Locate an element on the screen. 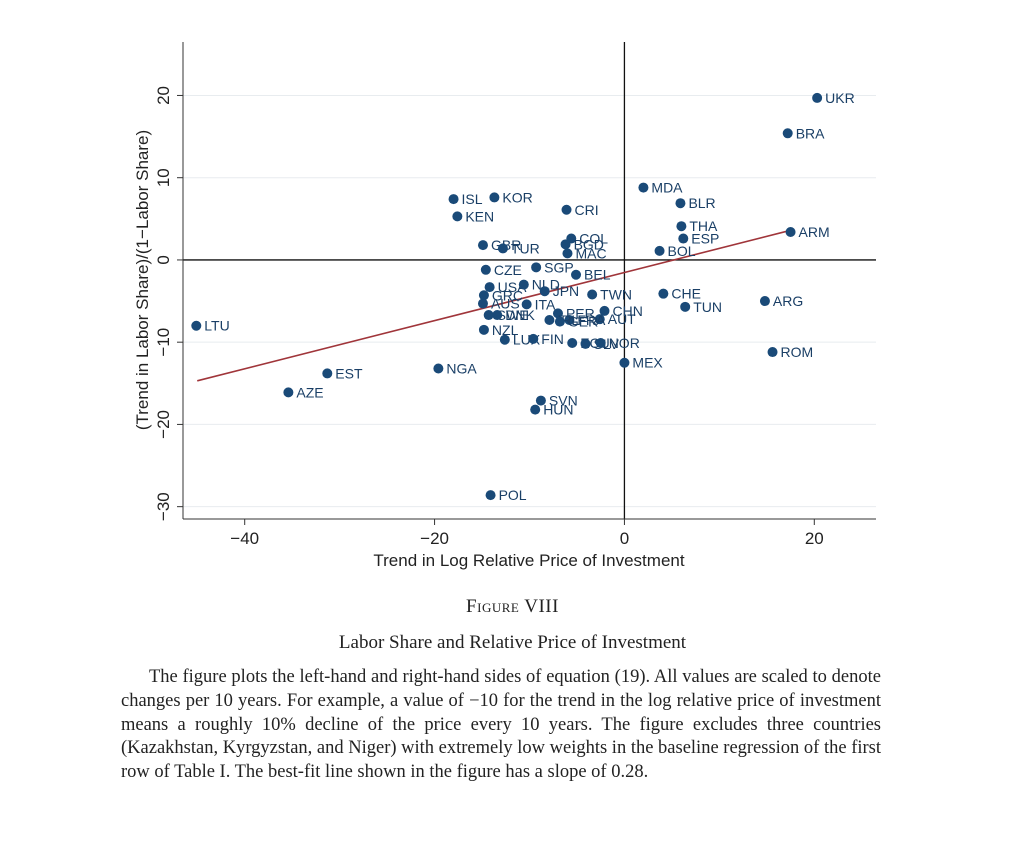 This screenshot has width=1025, height=865. point-label-grc: GRC is located at coordinates (507, 295).